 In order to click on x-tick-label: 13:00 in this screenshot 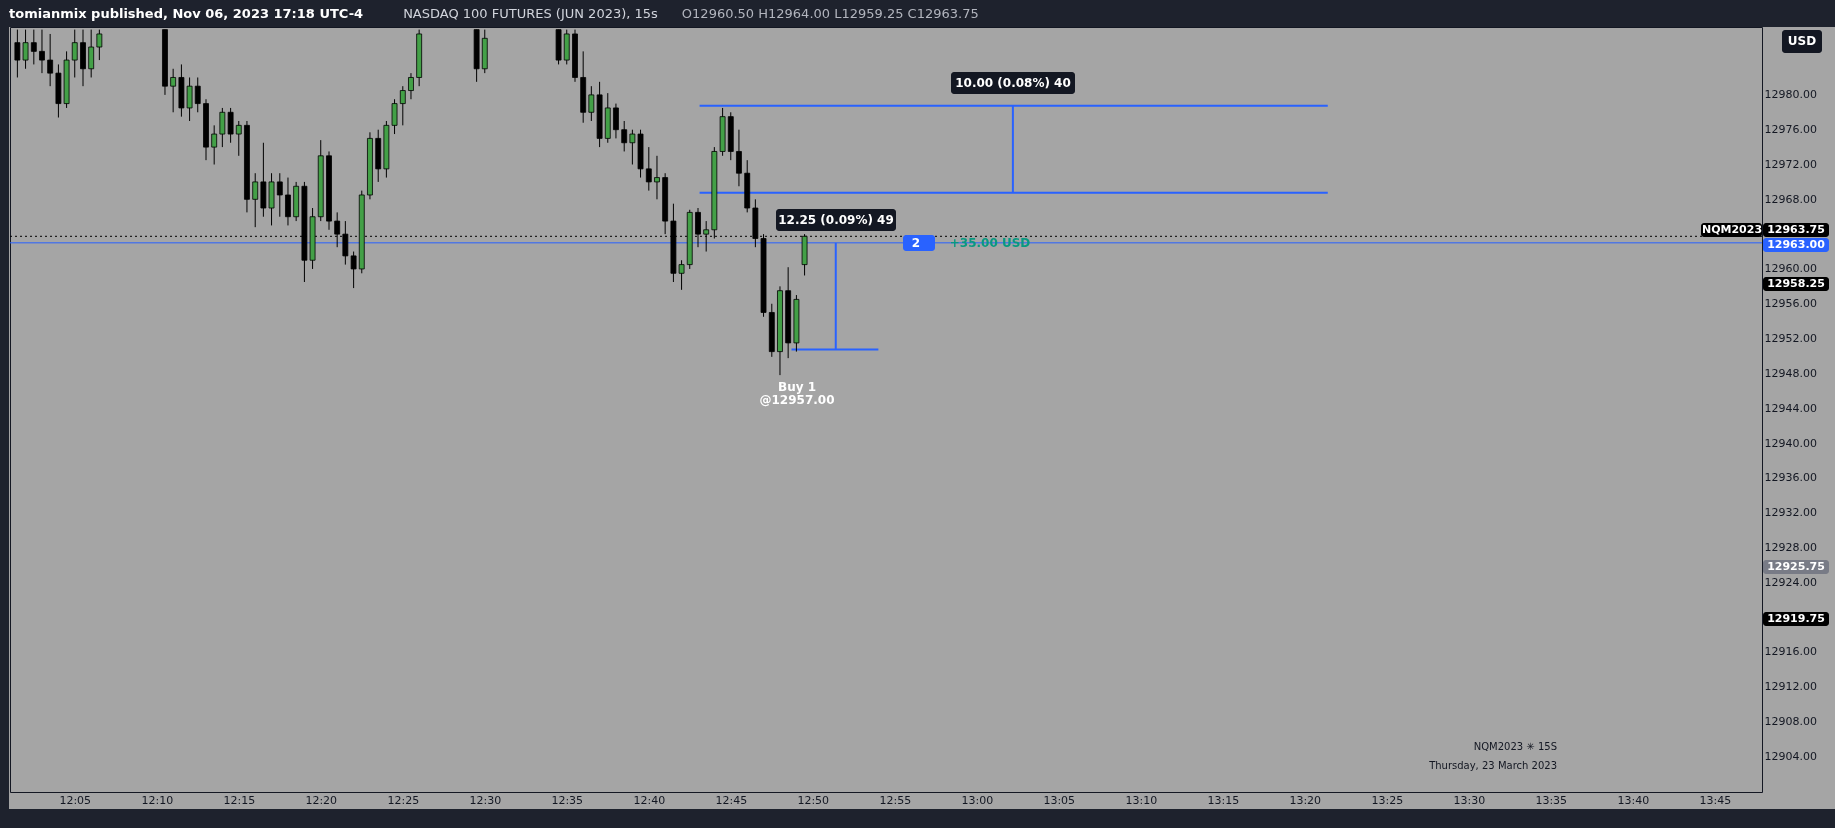, I will do `click(977, 800)`.